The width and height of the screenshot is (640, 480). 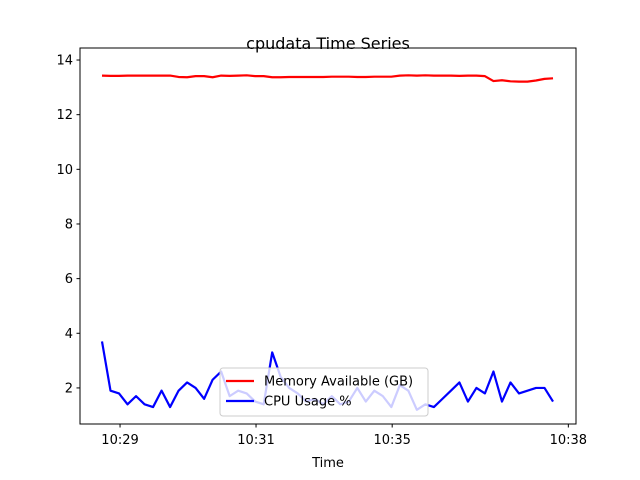 What do you see at coordinates (255, 440) in the screenshot?
I see `x-tick-label: 10:31` at bounding box center [255, 440].